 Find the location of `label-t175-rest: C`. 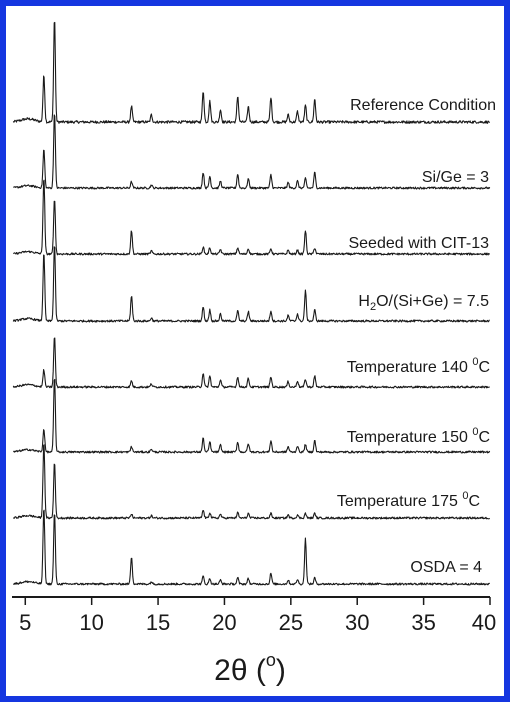

label-t175-rest: C is located at coordinates (474, 501).